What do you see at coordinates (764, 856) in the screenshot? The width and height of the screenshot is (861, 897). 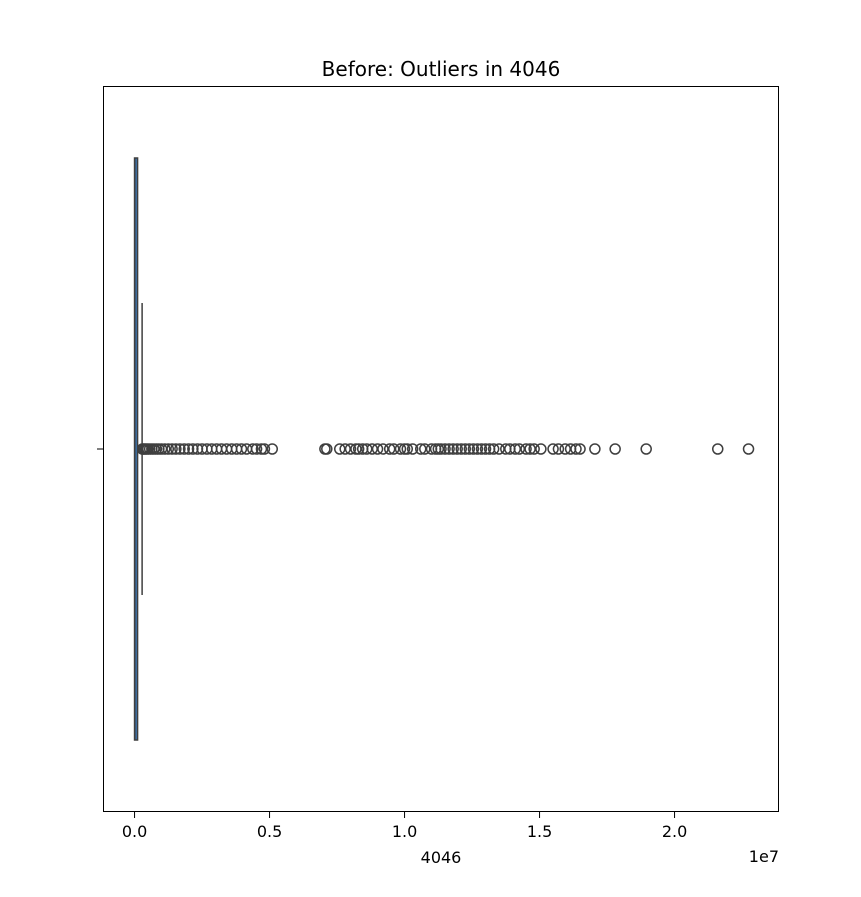 I see `x-axis-scale-offset: 1e7` at bounding box center [764, 856].